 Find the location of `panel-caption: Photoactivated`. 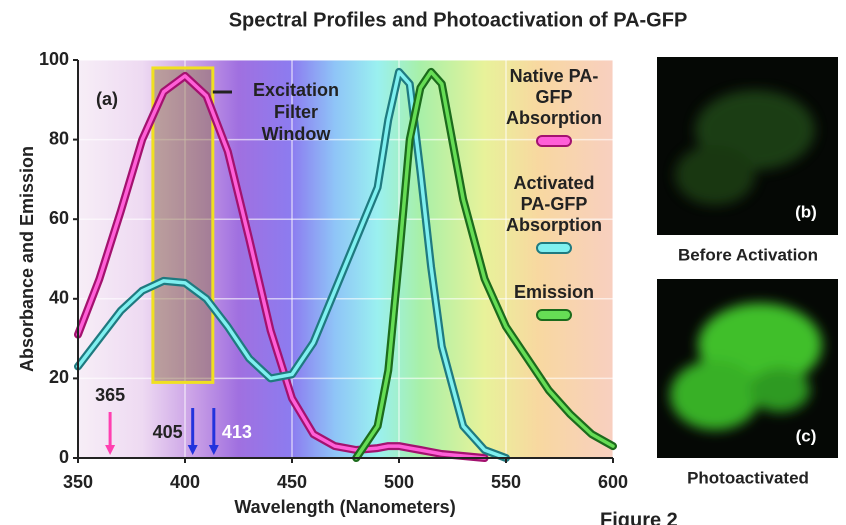

panel-caption: Photoactivated is located at coordinates (748, 477).